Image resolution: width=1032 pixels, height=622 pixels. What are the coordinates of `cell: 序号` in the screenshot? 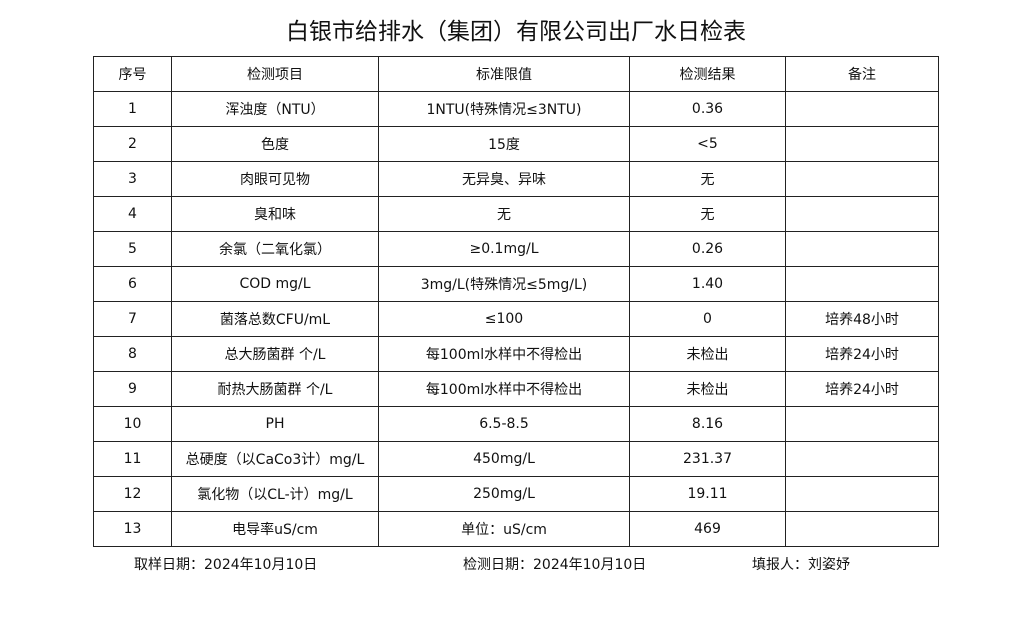 It's located at (132, 74).